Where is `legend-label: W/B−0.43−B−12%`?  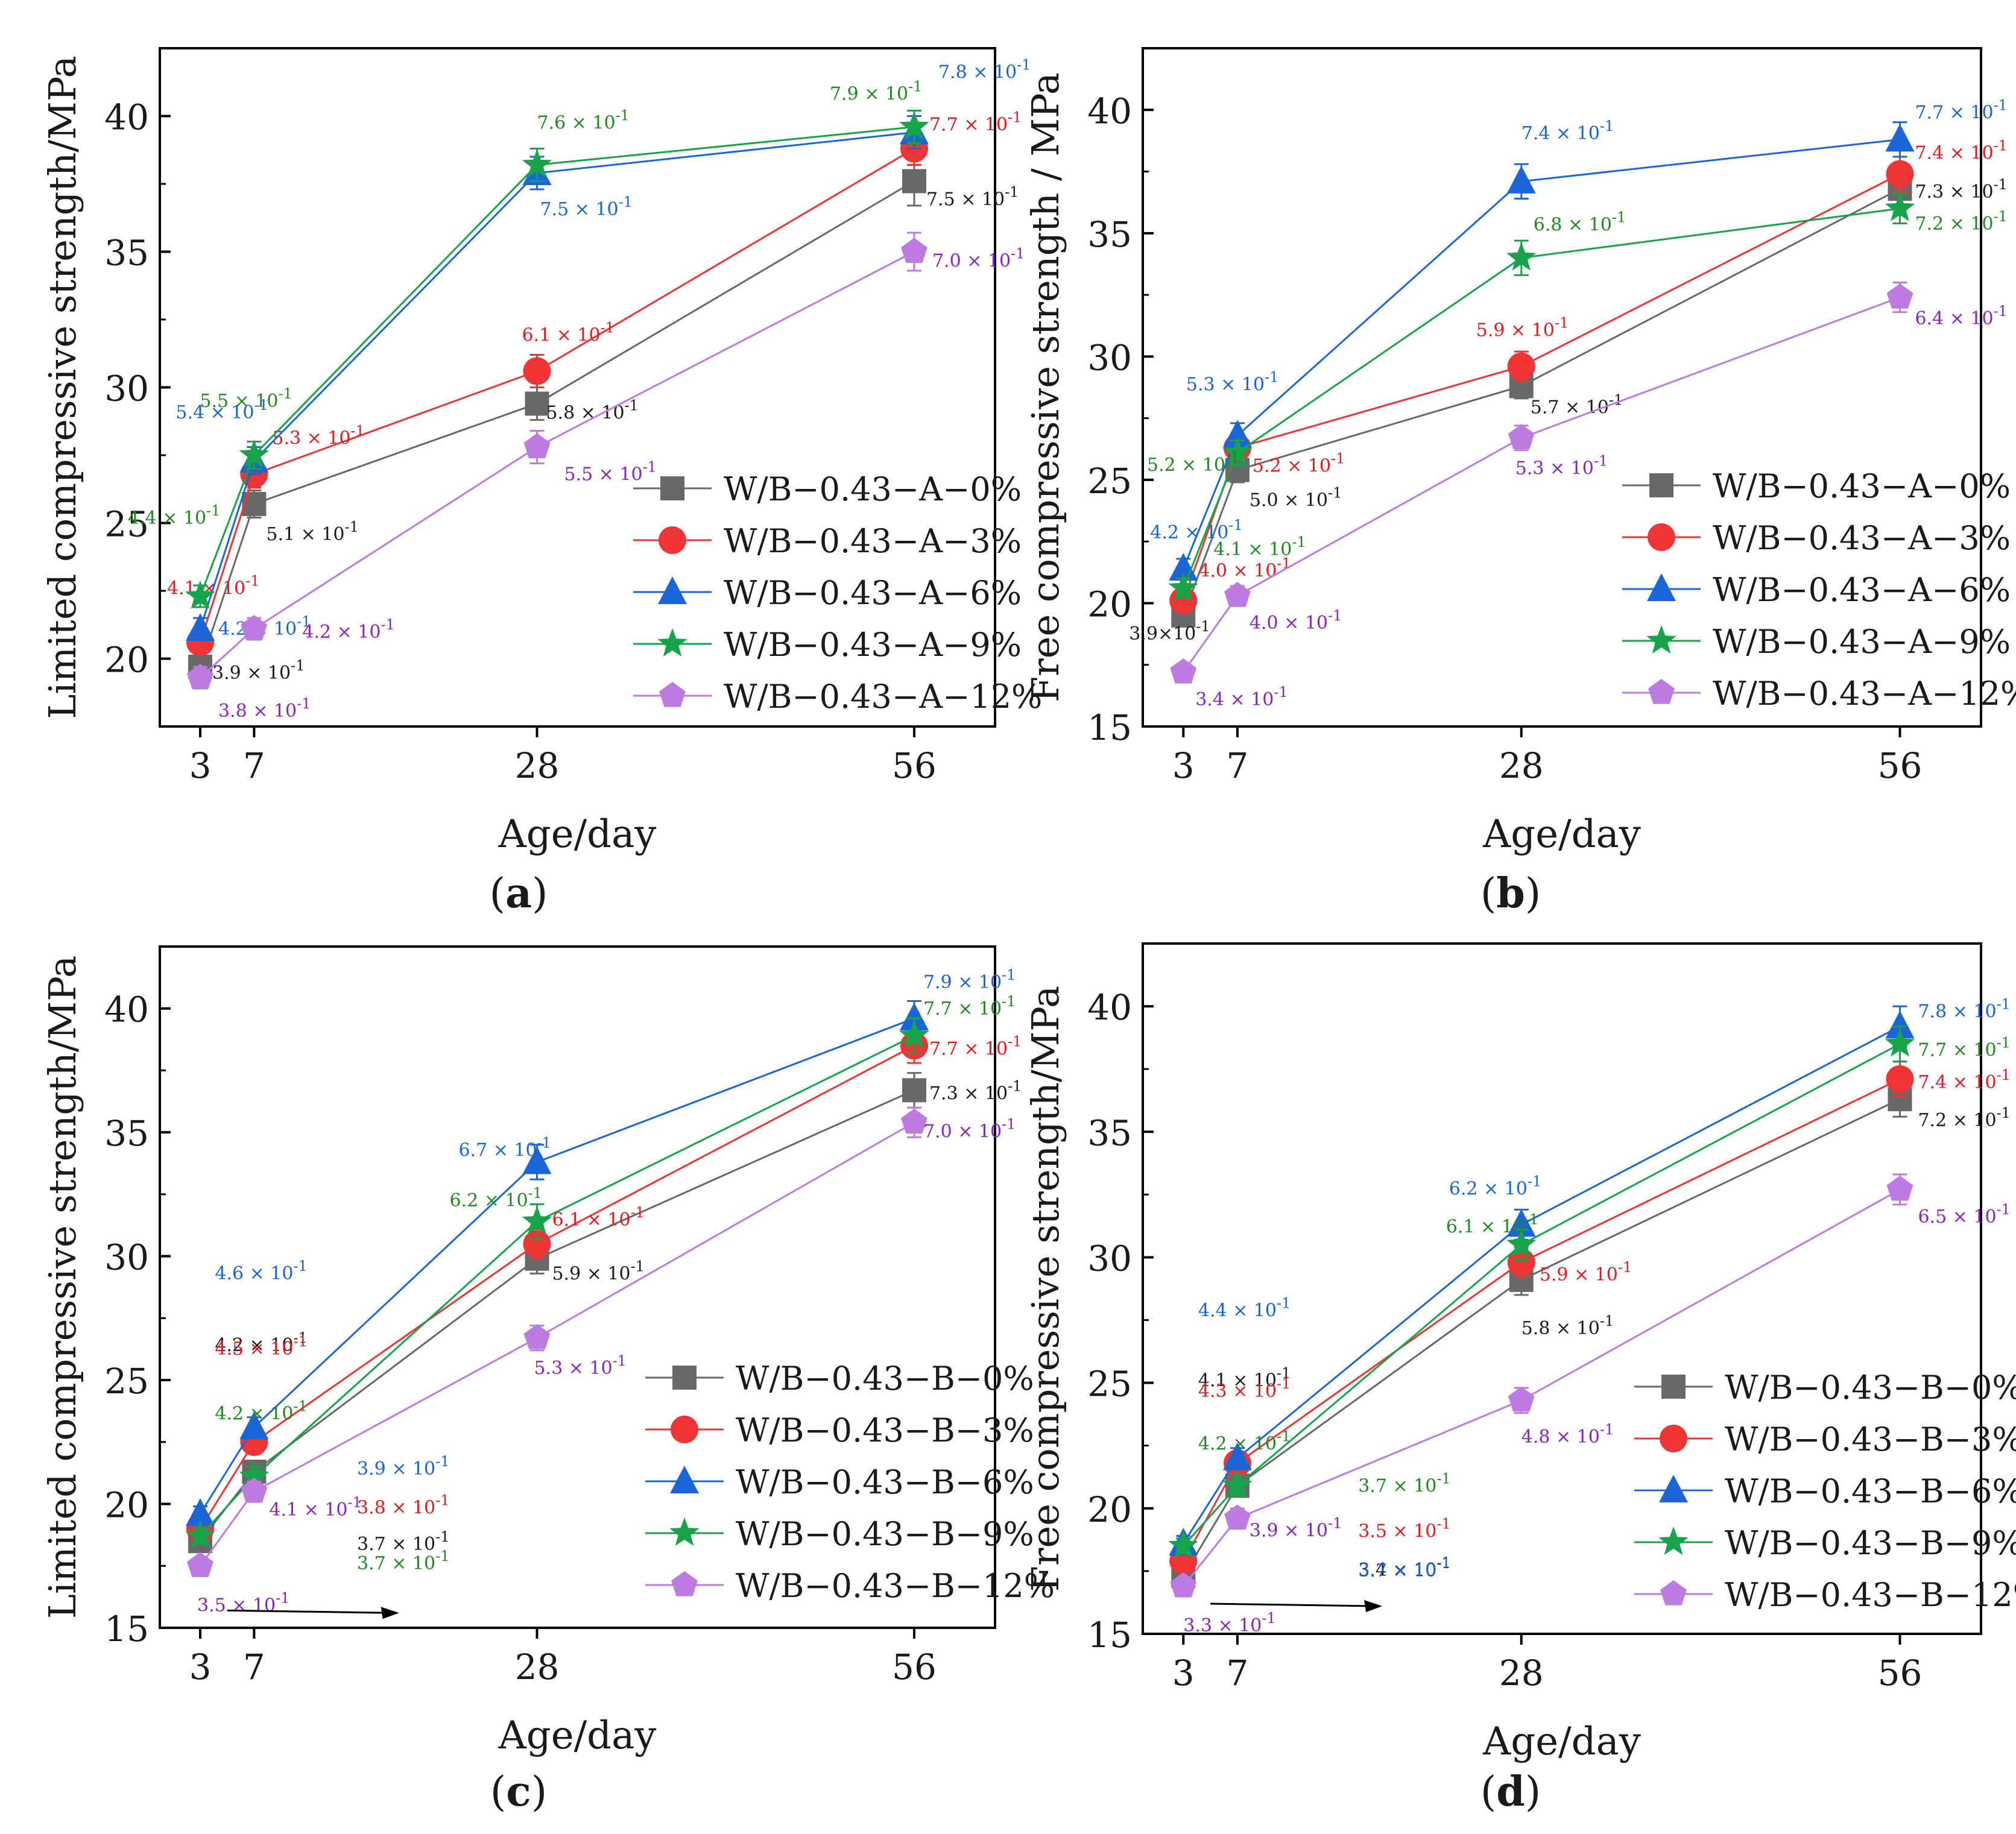 legend-label: W/B−0.43−B−12% is located at coordinates (1870, 1595).